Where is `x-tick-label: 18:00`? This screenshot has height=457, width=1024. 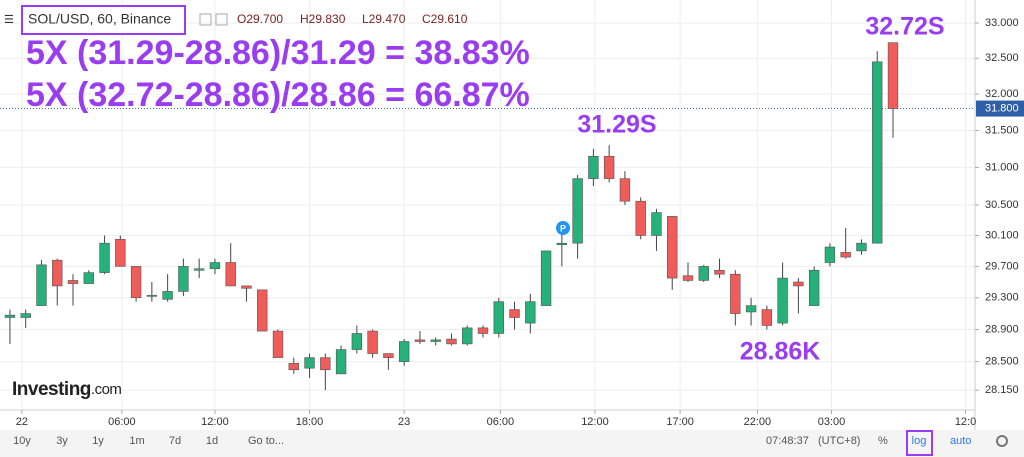
x-tick-label: 18:00 is located at coordinates (310, 422).